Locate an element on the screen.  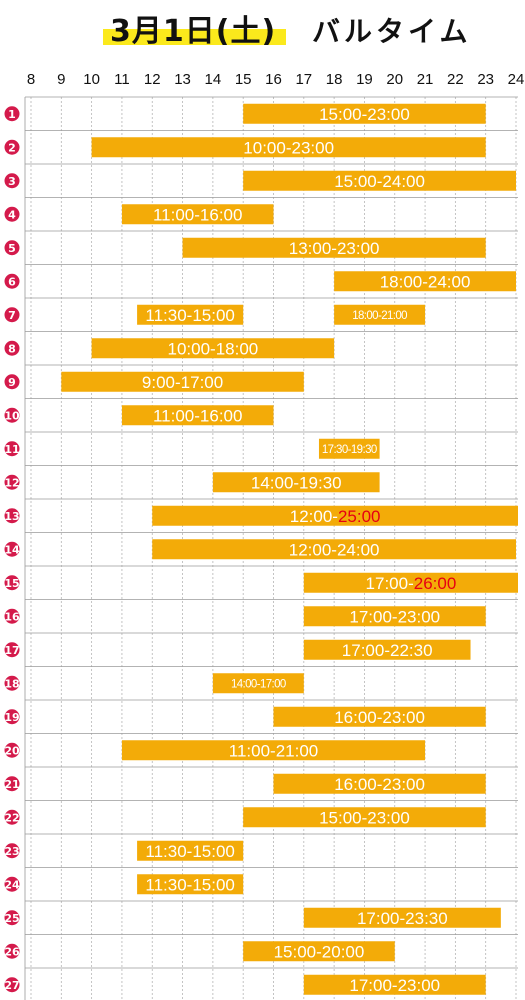
title-date: 3月1日(土) is located at coordinates (193, 31).